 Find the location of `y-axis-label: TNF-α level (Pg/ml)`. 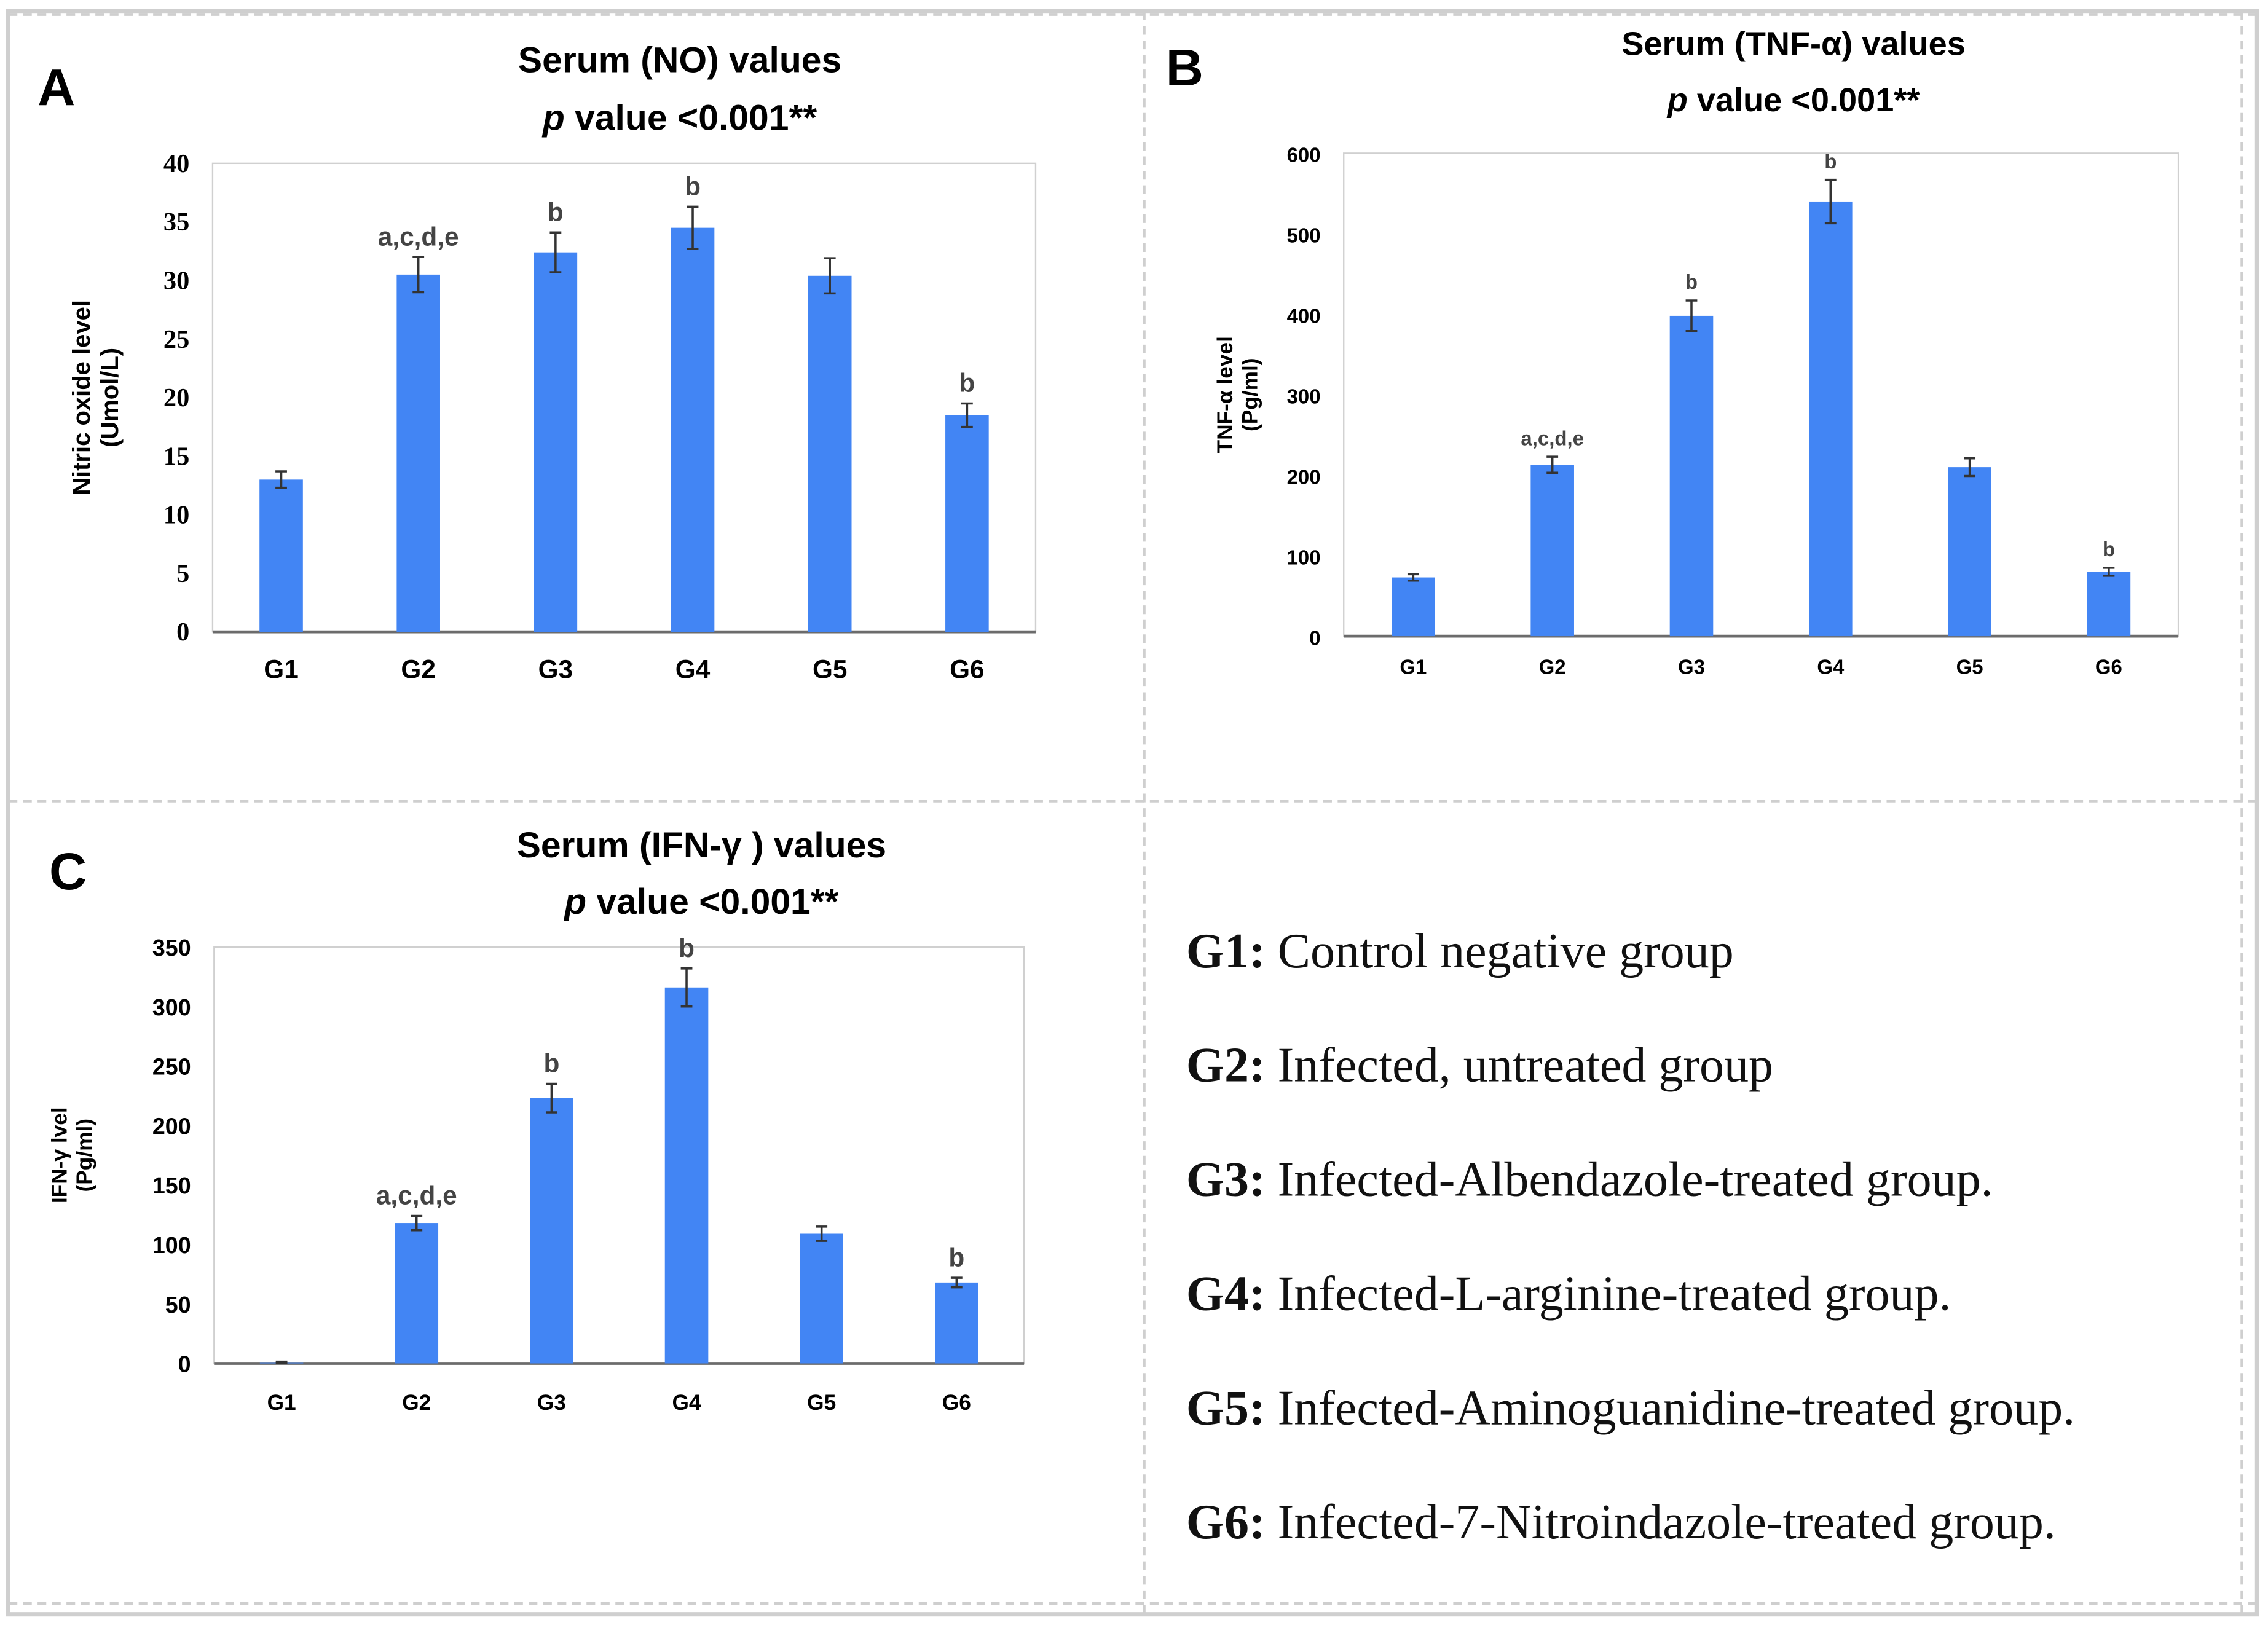

y-axis-label: TNF-α level (Pg/ml) is located at coordinates (1237, 394).